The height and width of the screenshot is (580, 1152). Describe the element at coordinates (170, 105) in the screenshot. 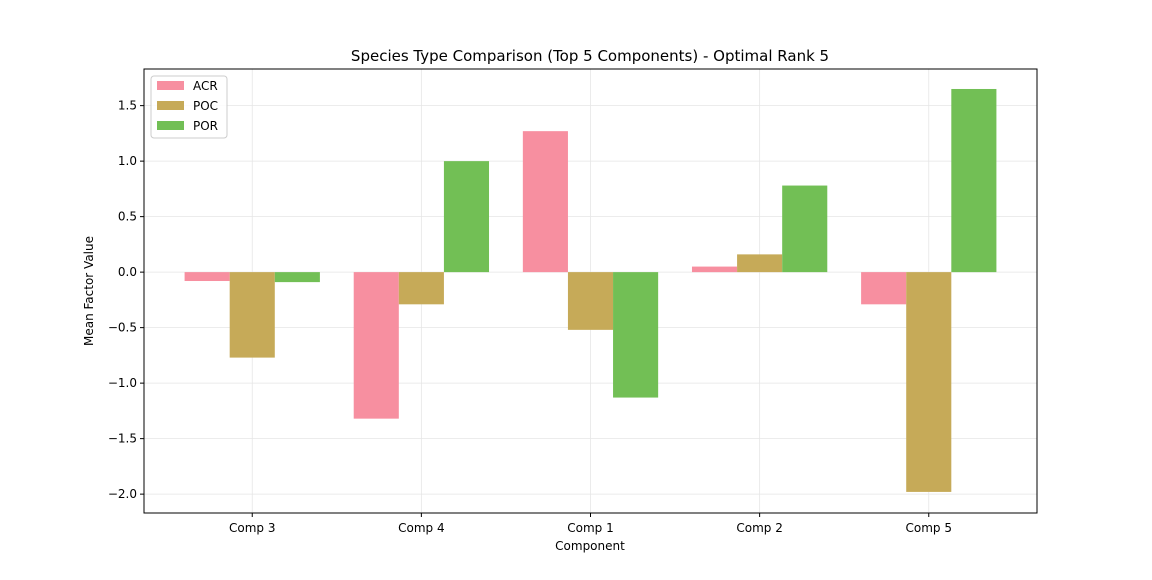

I see `legend-swatch-poc` at that location.